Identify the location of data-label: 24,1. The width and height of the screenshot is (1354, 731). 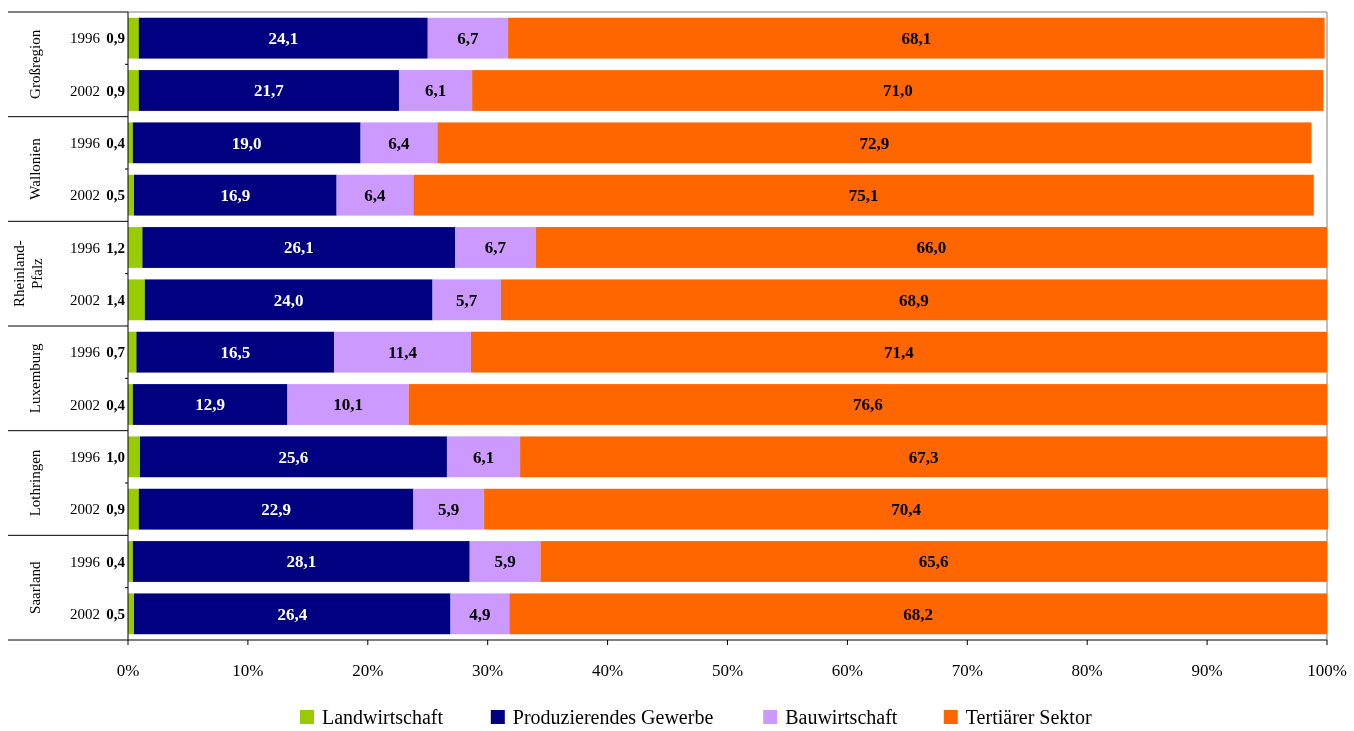
(283, 39).